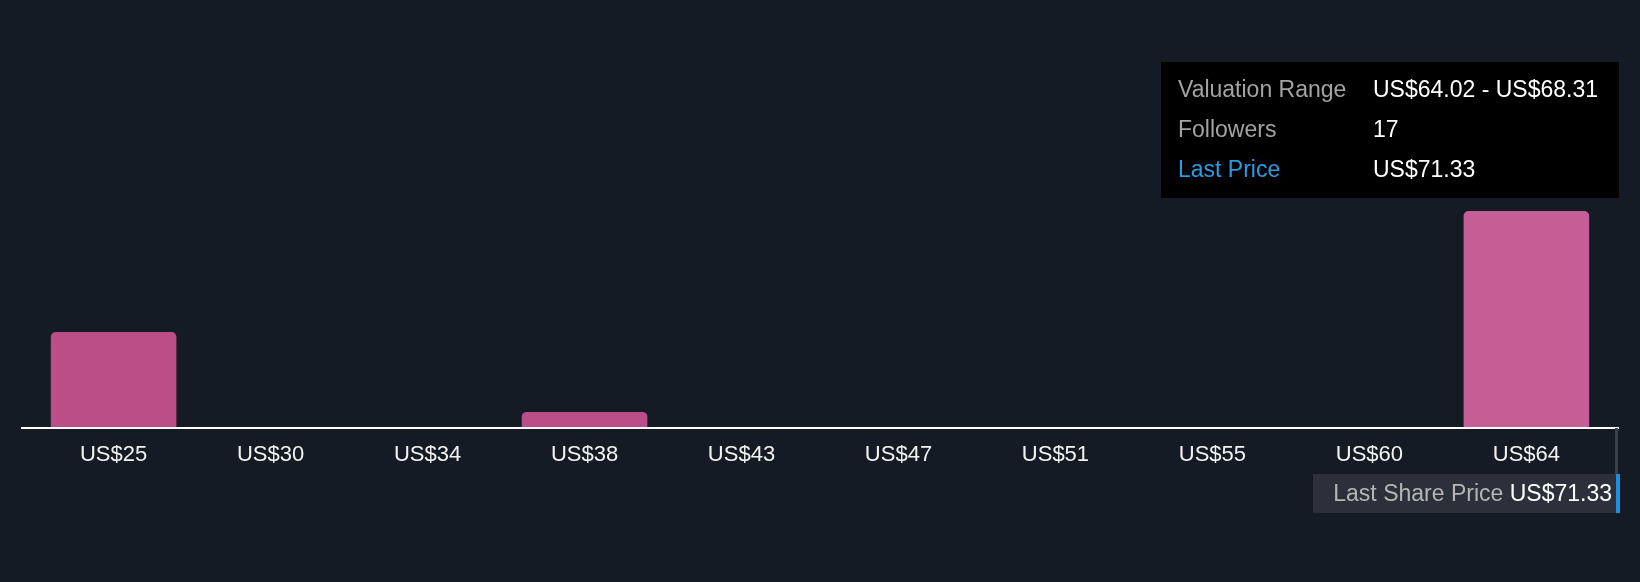 This screenshot has width=1640, height=582. What do you see at coordinates (1466, 493) in the screenshot?
I see `price-label: Last Share Price US$71.33` at bounding box center [1466, 493].